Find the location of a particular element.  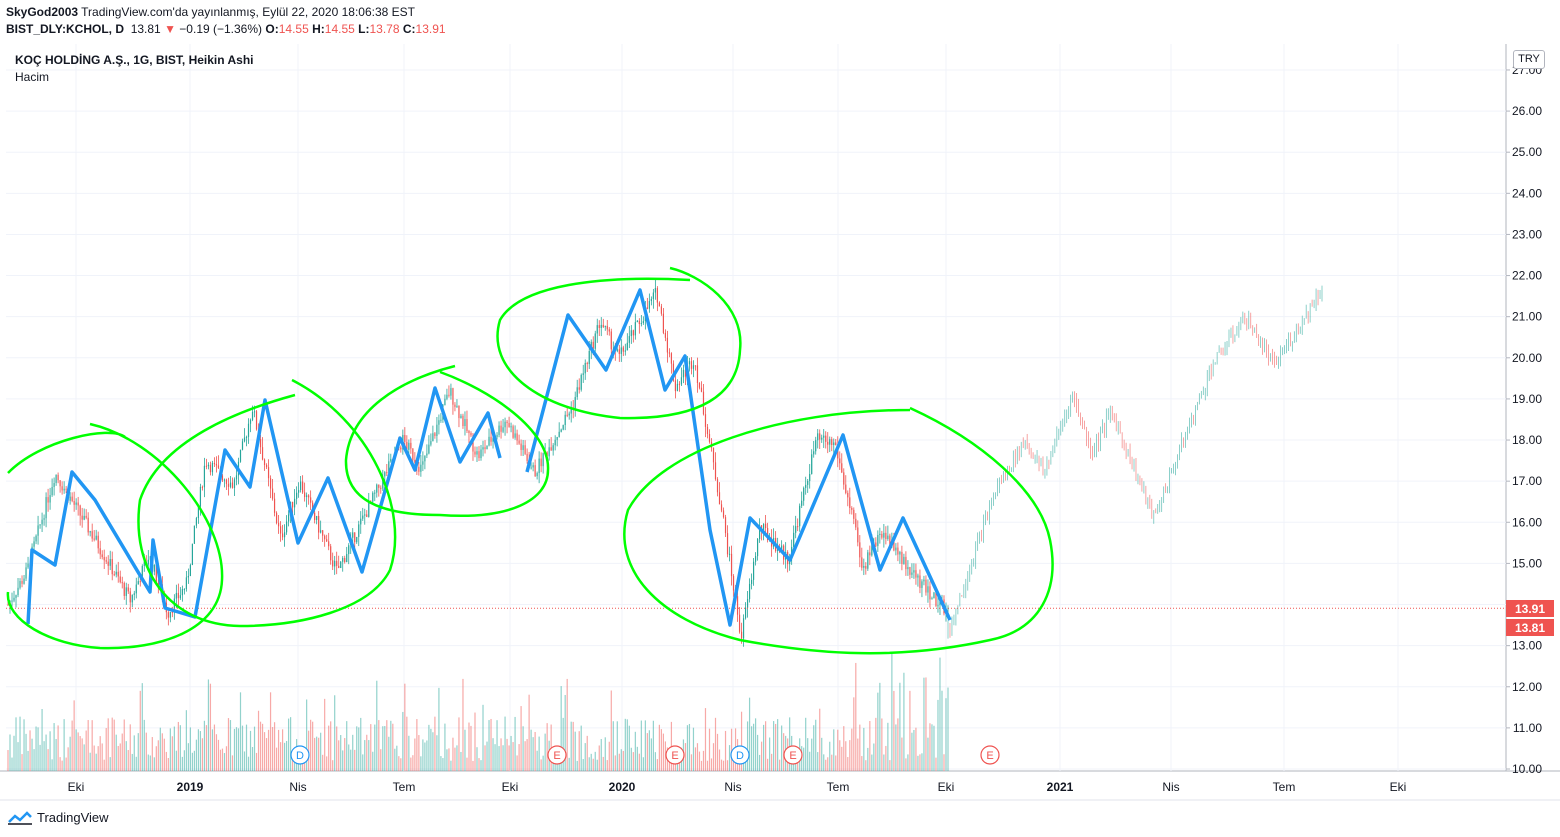

series-legend-title: KOÇ HOLDİNG A.Ş., 1G, BIST, Heikin Ashi is located at coordinates (134, 60).